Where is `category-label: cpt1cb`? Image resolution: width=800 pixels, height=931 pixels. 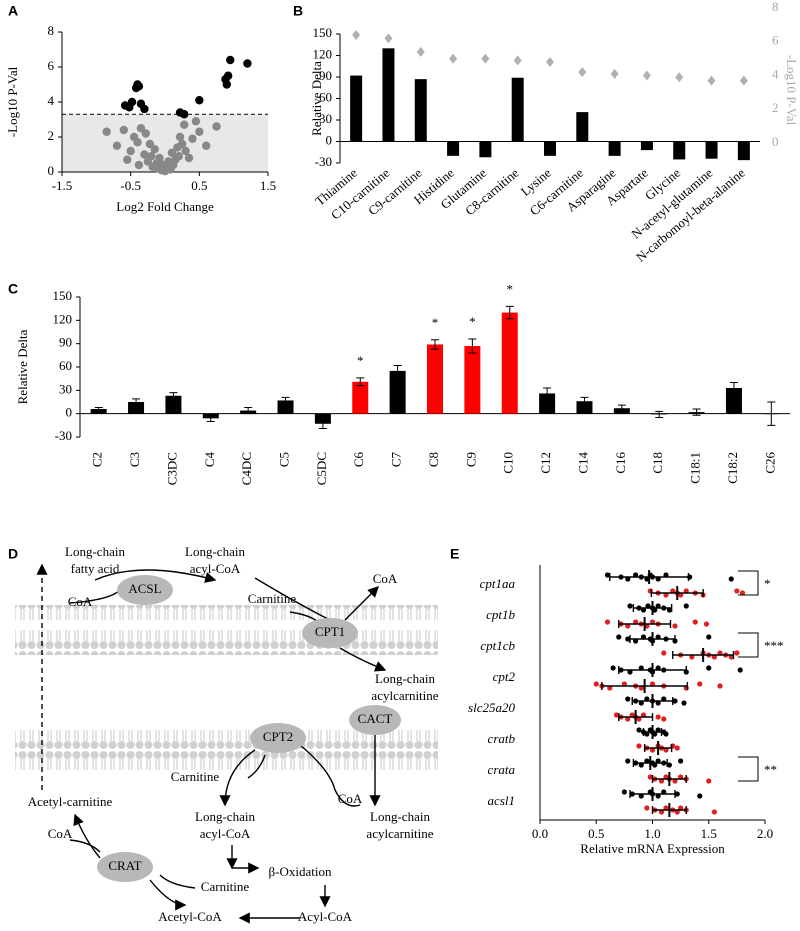
category-label: cpt1cb is located at coordinates (497, 645).